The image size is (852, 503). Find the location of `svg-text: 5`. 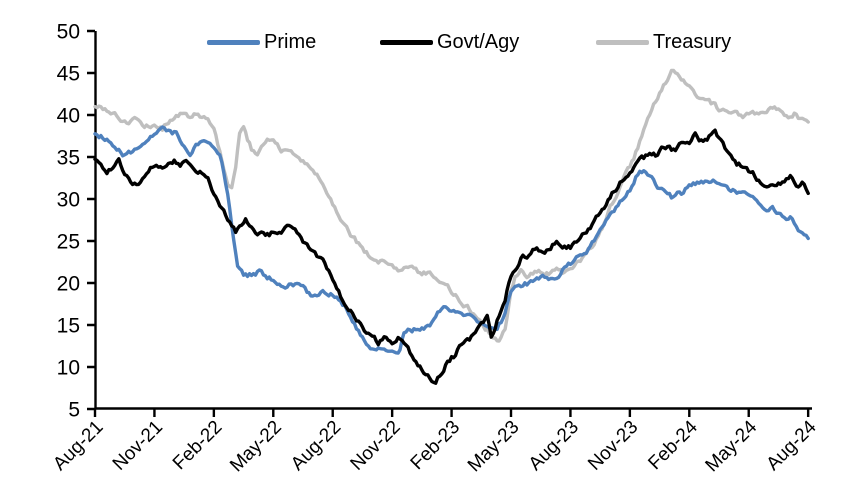

svg-text: 5 is located at coordinates (74, 410).